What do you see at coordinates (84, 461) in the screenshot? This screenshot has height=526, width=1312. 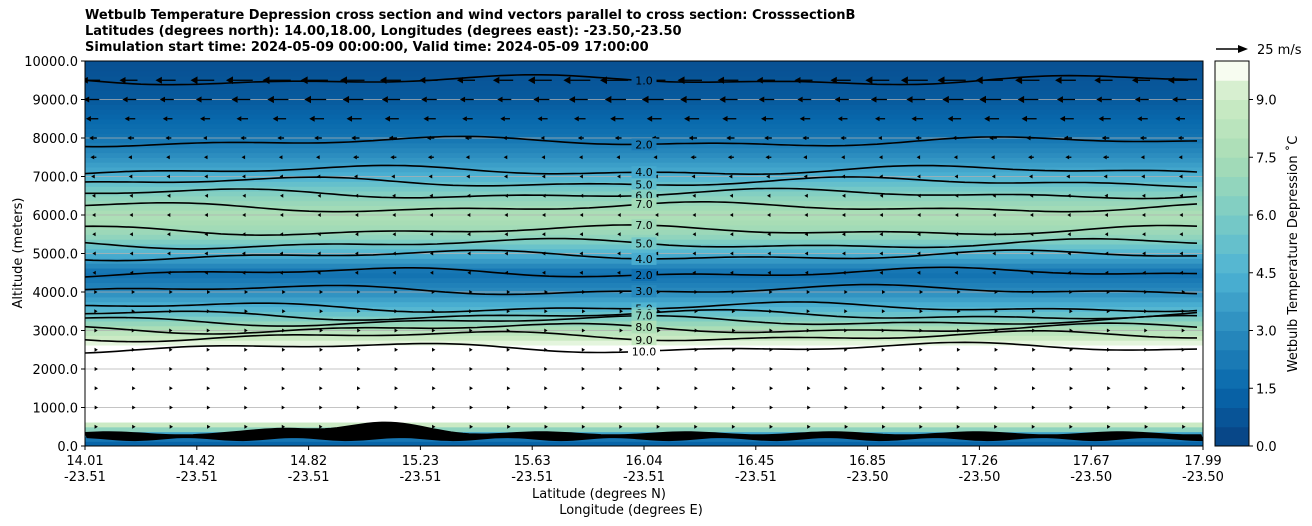 I see `x-tick-label-lat: 14.01` at bounding box center [84, 461].